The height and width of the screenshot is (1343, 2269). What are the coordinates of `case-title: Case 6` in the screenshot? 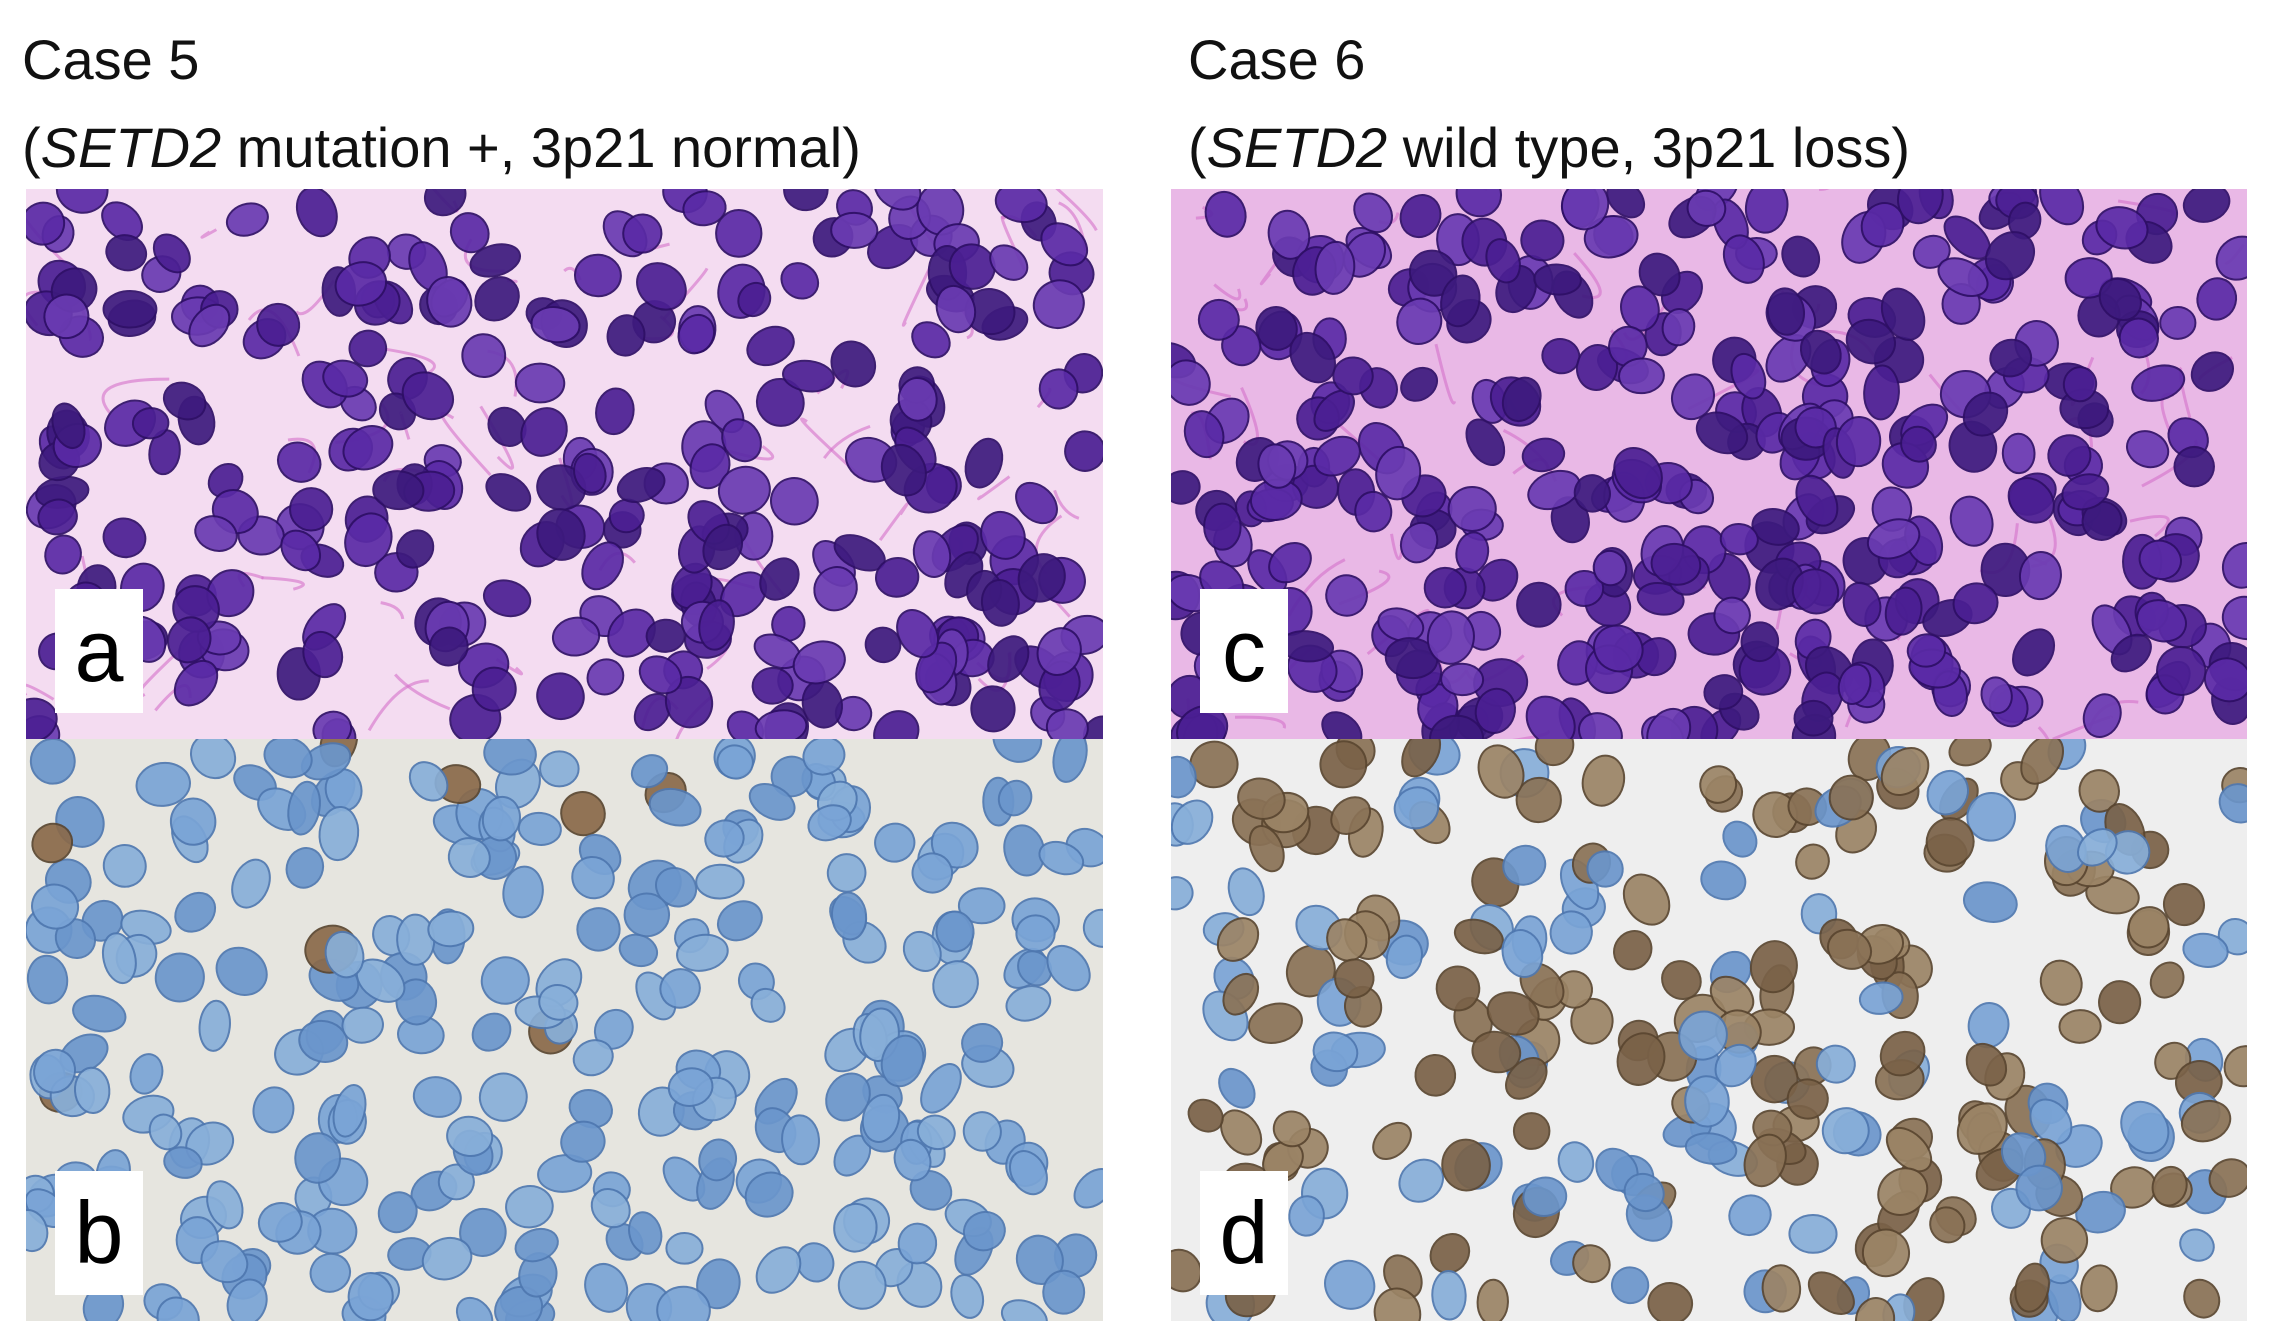 It's located at (1277, 59).